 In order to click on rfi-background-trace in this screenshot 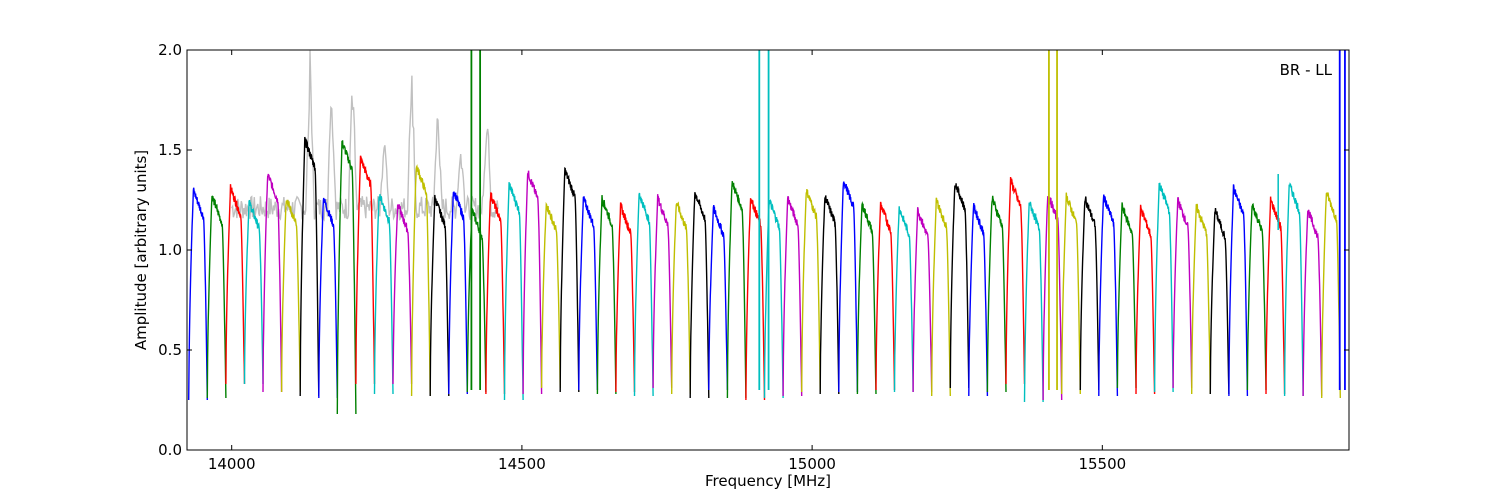, I will do `click(365, 136)`.